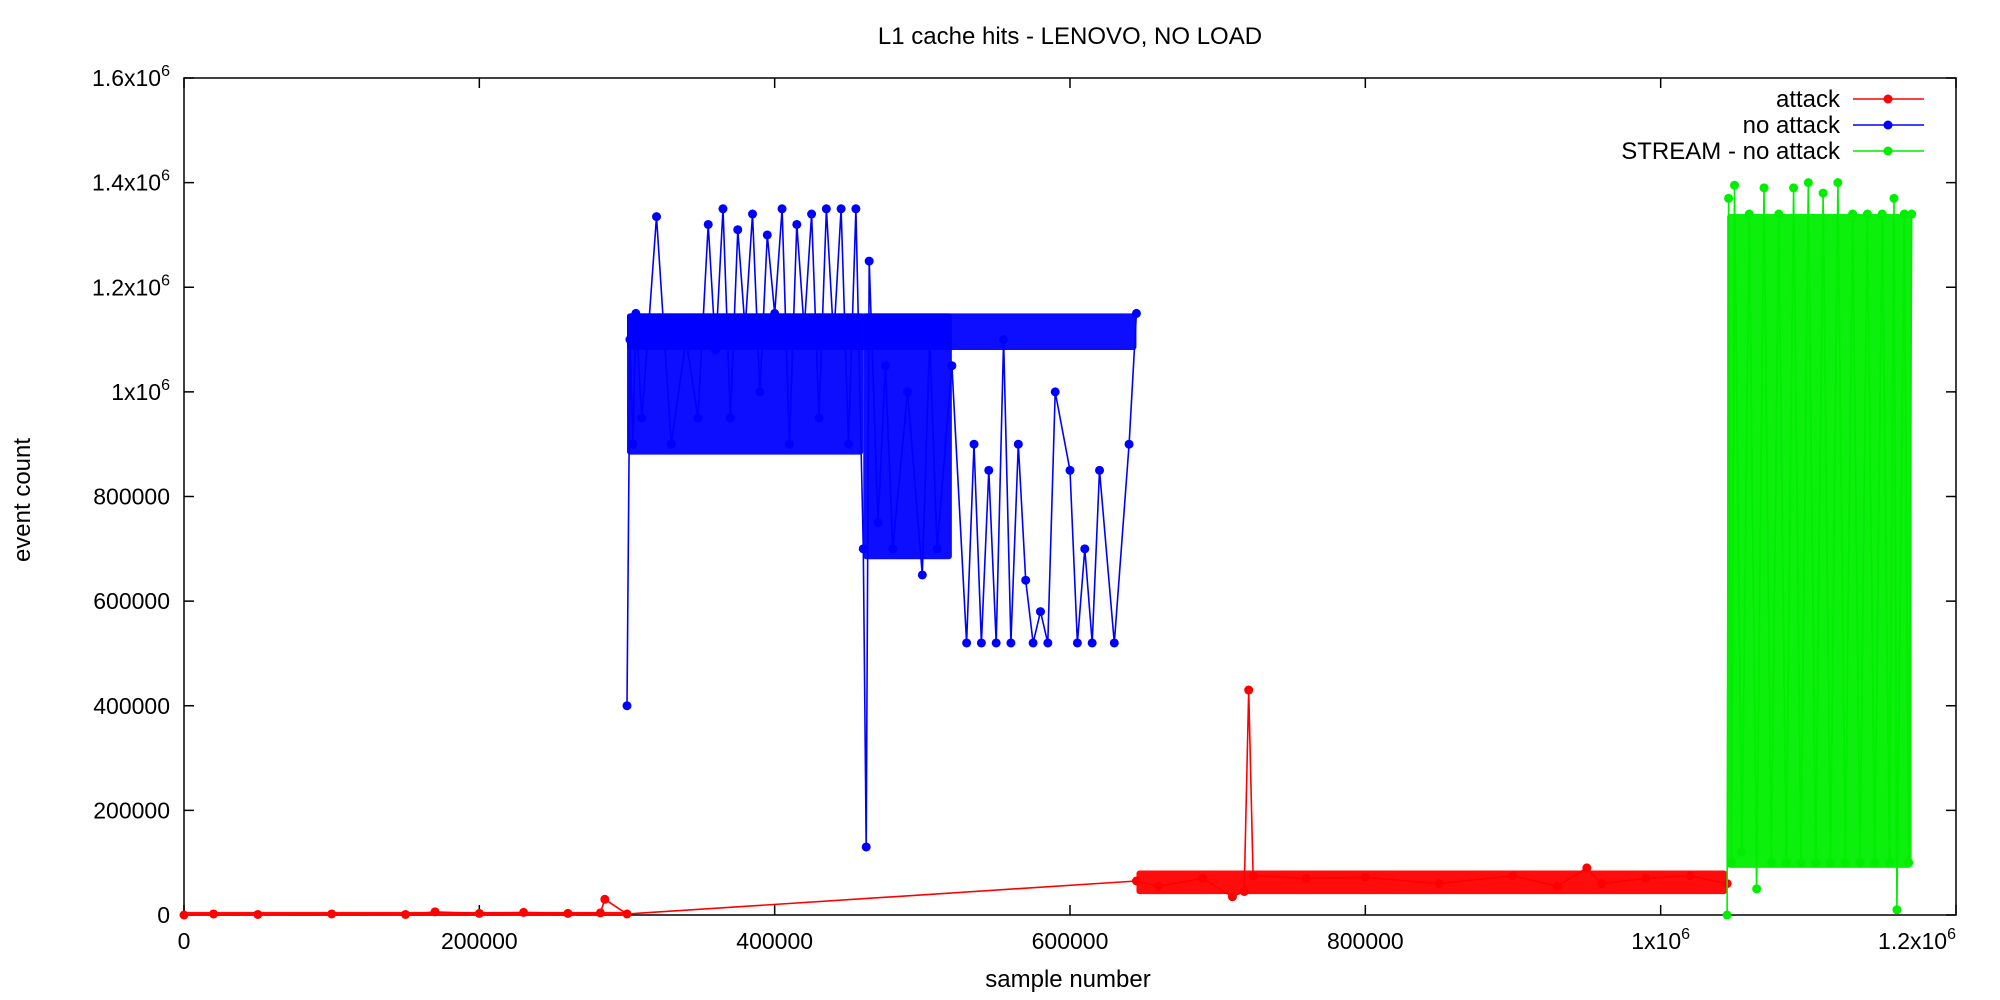  I want to click on x-tick-label-text: 1.2x10, so click(1912, 941).